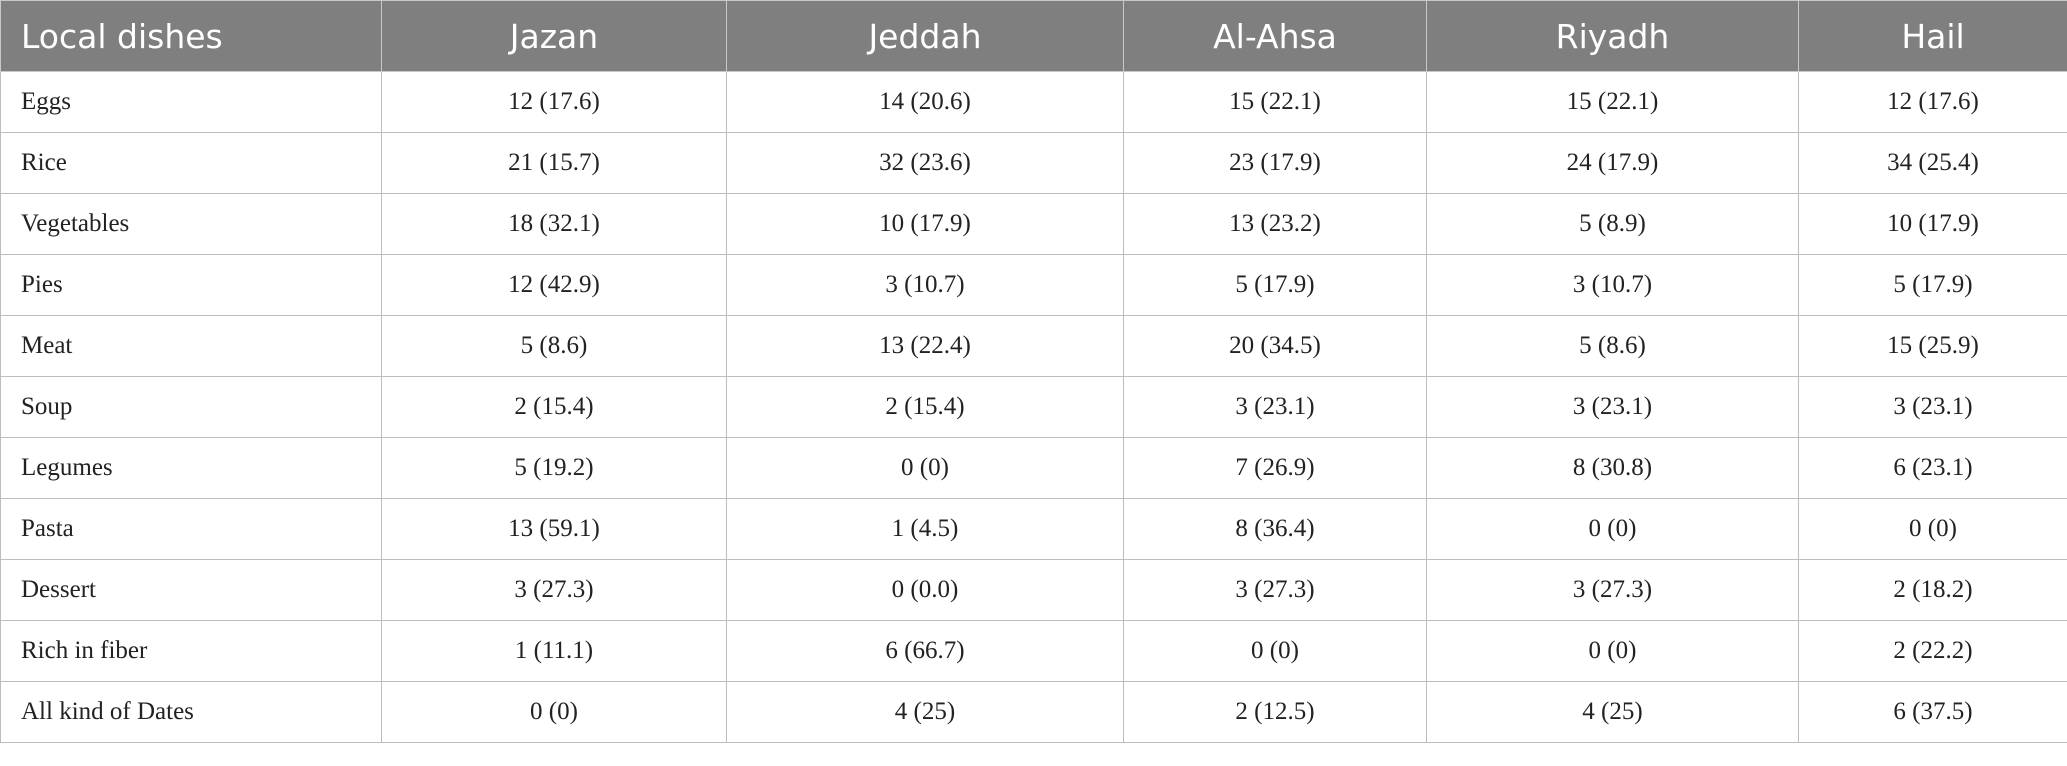 The image size is (2067, 766). Describe the element at coordinates (1932, 651) in the screenshot. I see `table-cell: 2 (22.2)` at that location.